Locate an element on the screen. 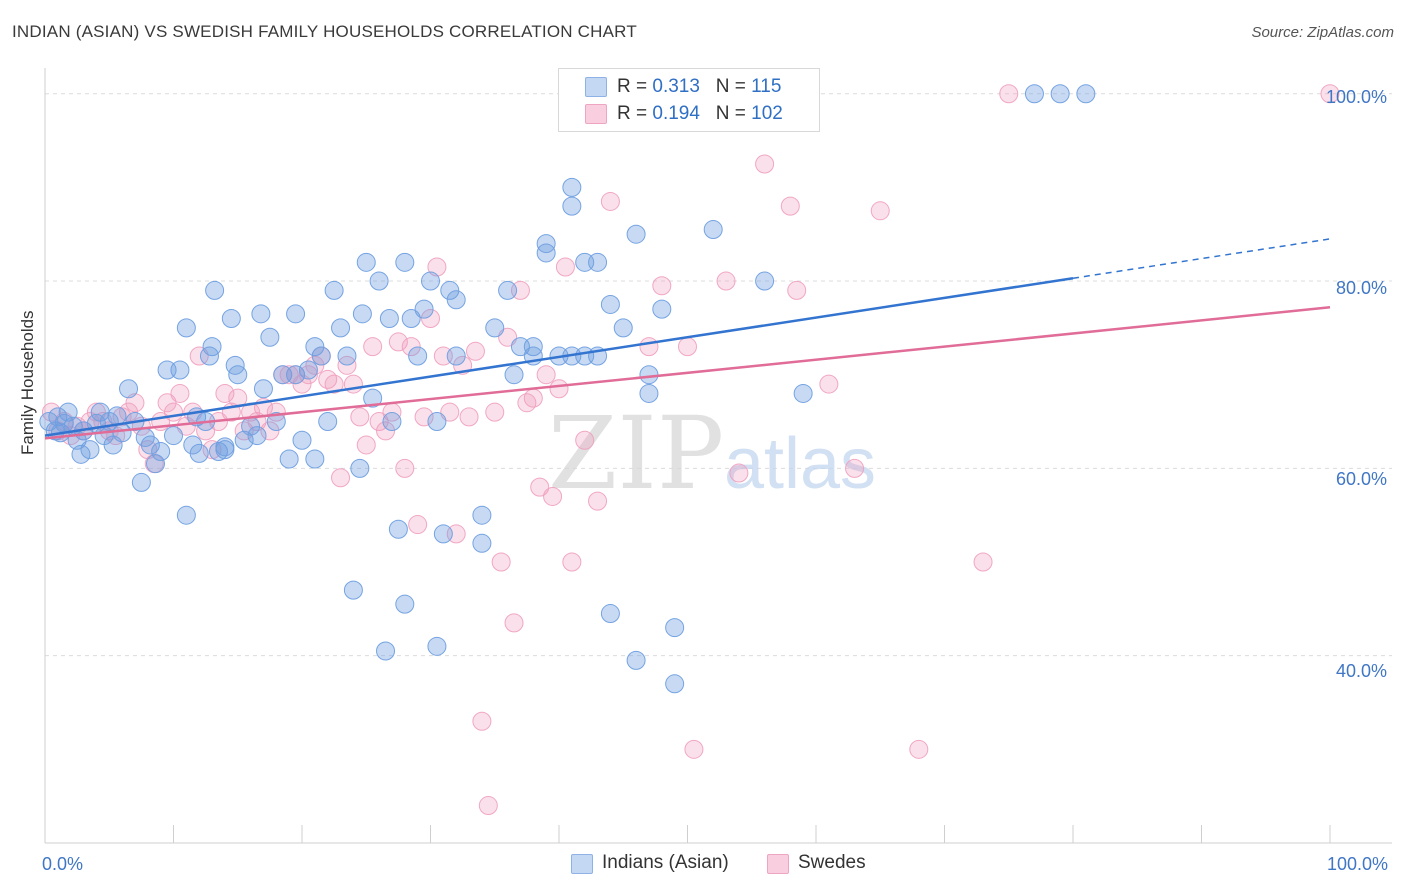 Image resolution: width=1406 pixels, height=892 pixels. y-tick-label-100: 100.0% is located at coordinates (1357, 97).